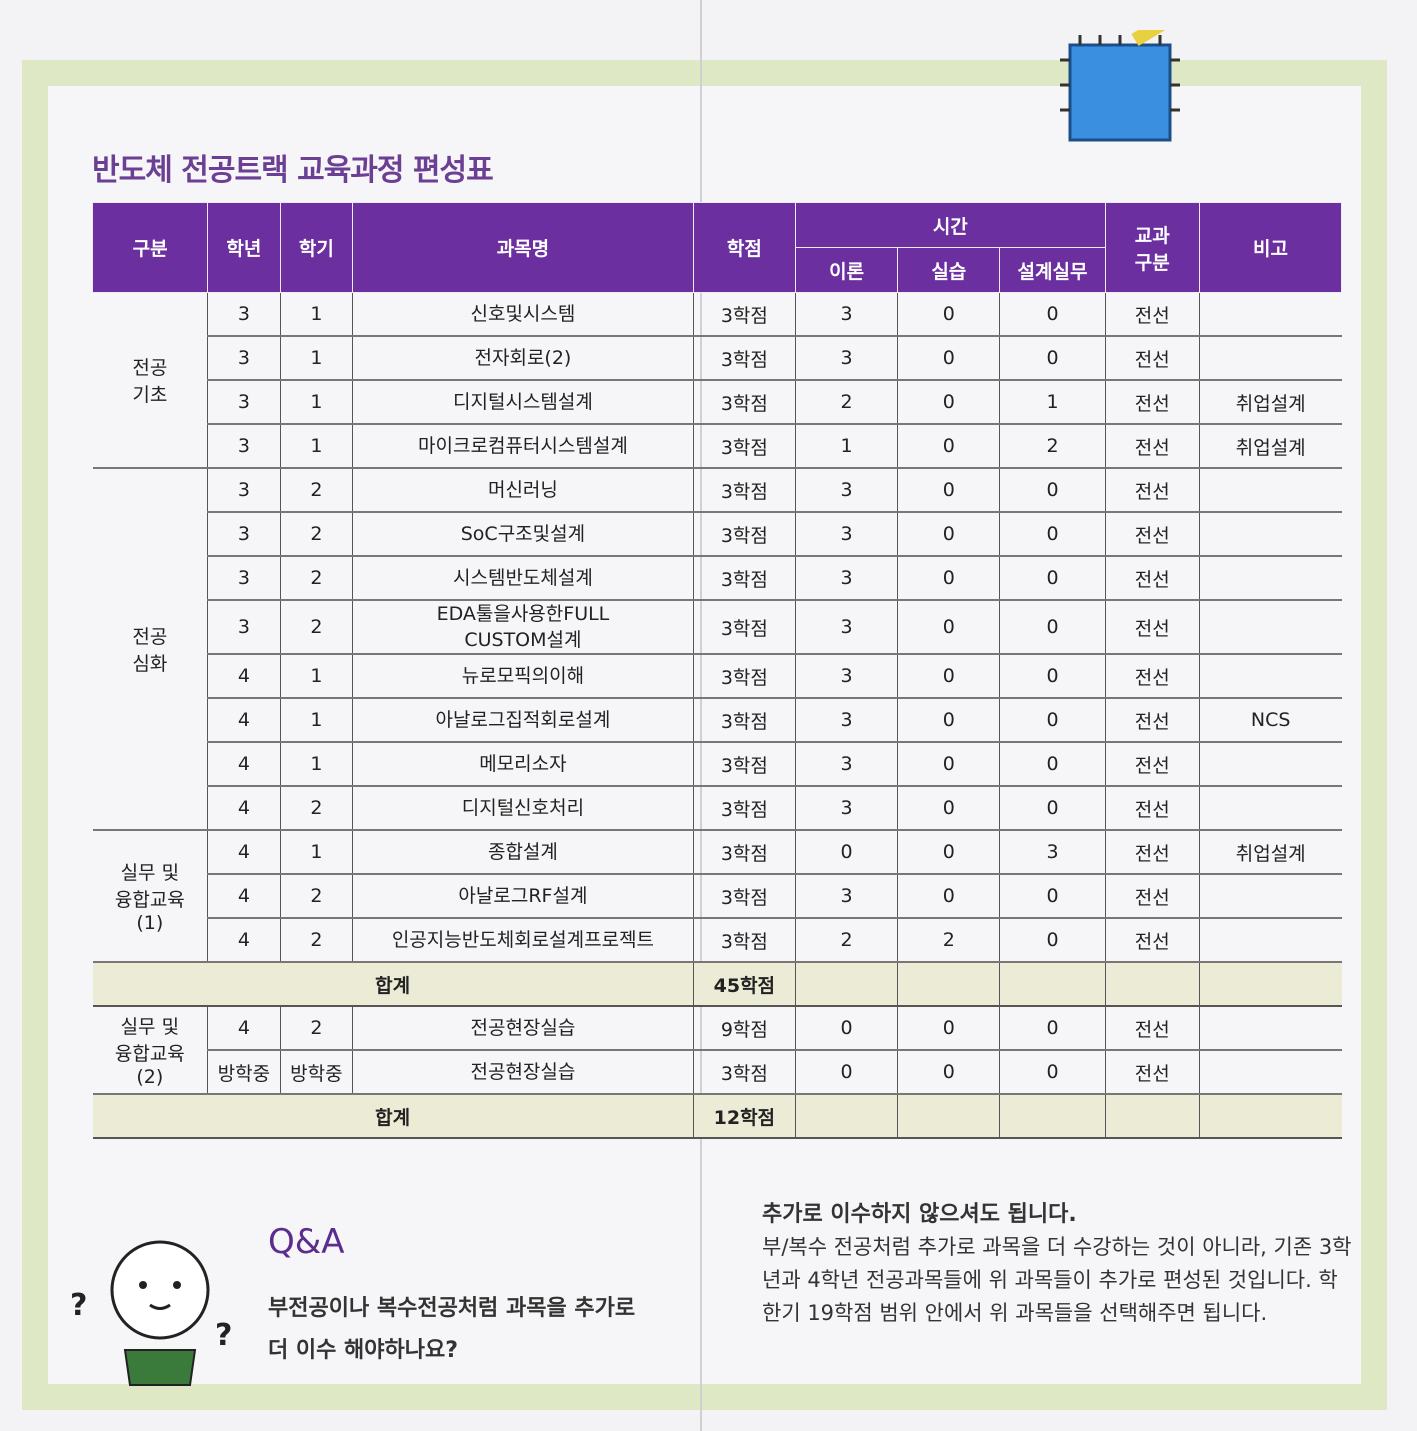  Describe the element at coordinates (523, 578) in the screenshot. I see `course-cell: 시스템반도체설계` at that location.